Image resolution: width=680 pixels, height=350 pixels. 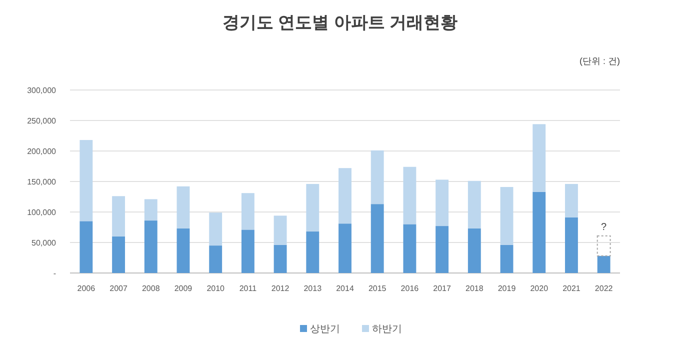 I want to click on y-tick-label: 200,000, so click(x=42, y=151).